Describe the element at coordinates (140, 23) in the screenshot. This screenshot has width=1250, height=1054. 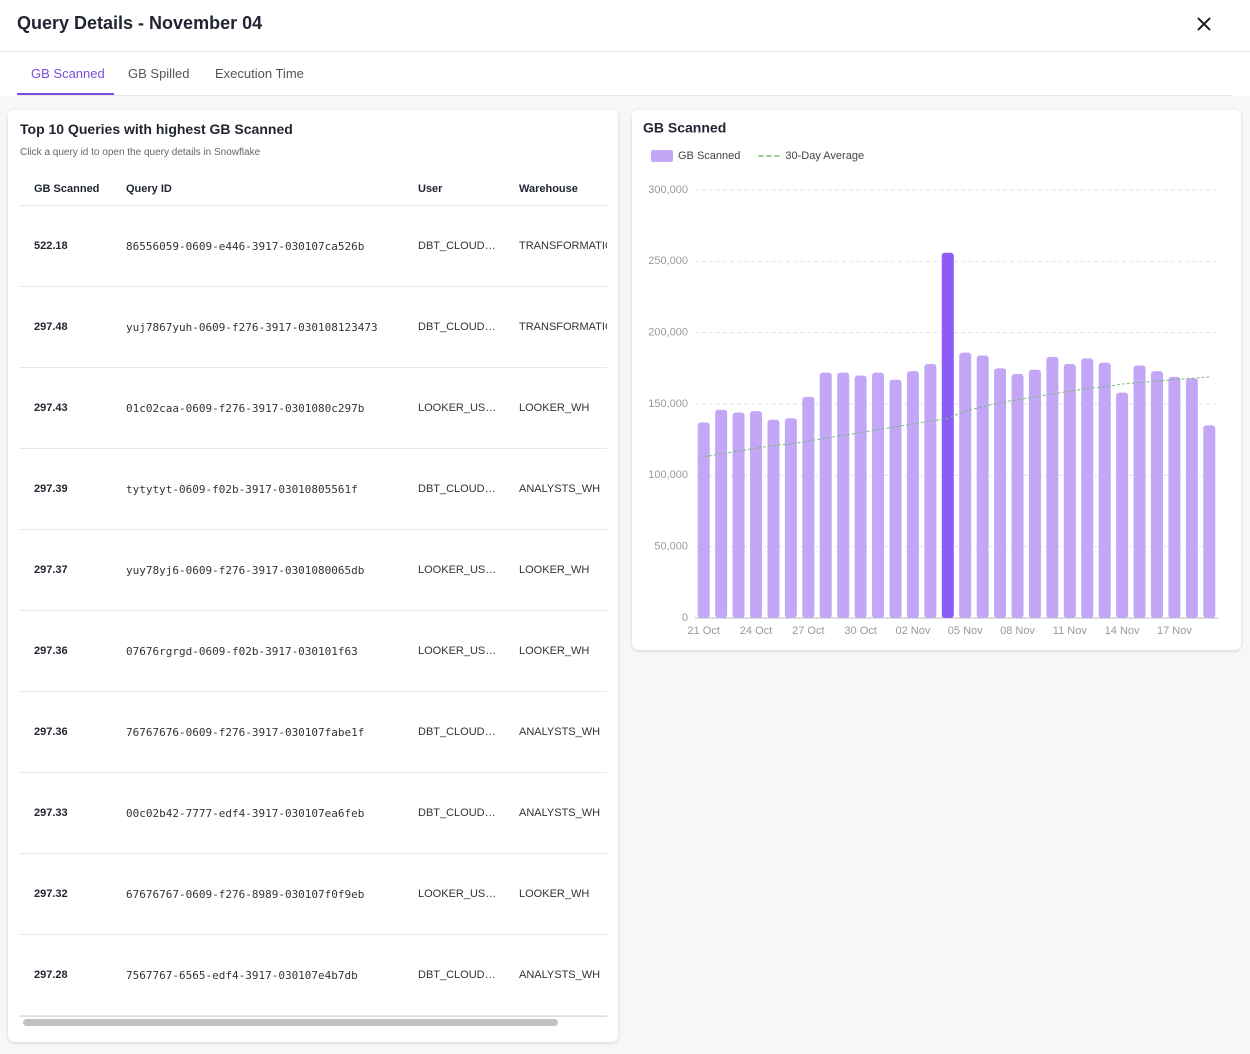
I see `header-title: Query Details - November 04` at that location.